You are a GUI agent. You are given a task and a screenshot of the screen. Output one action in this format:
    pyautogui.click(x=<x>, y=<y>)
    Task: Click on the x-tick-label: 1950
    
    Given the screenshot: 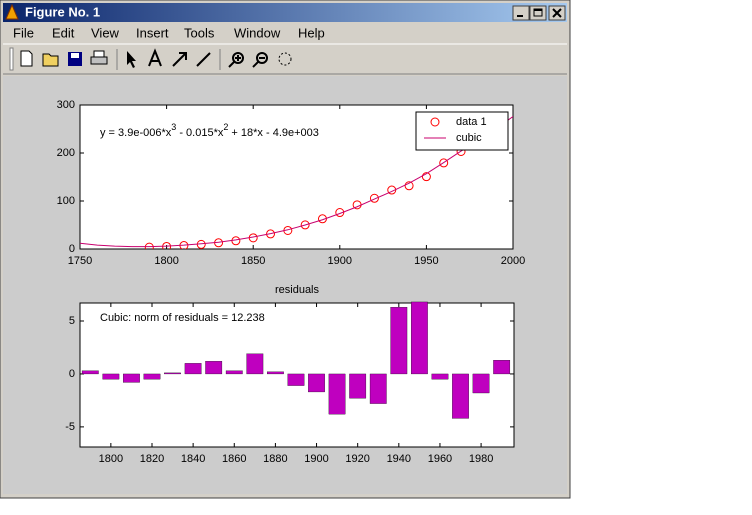 What is the action you would take?
    pyautogui.click(x=426, y=261)
    